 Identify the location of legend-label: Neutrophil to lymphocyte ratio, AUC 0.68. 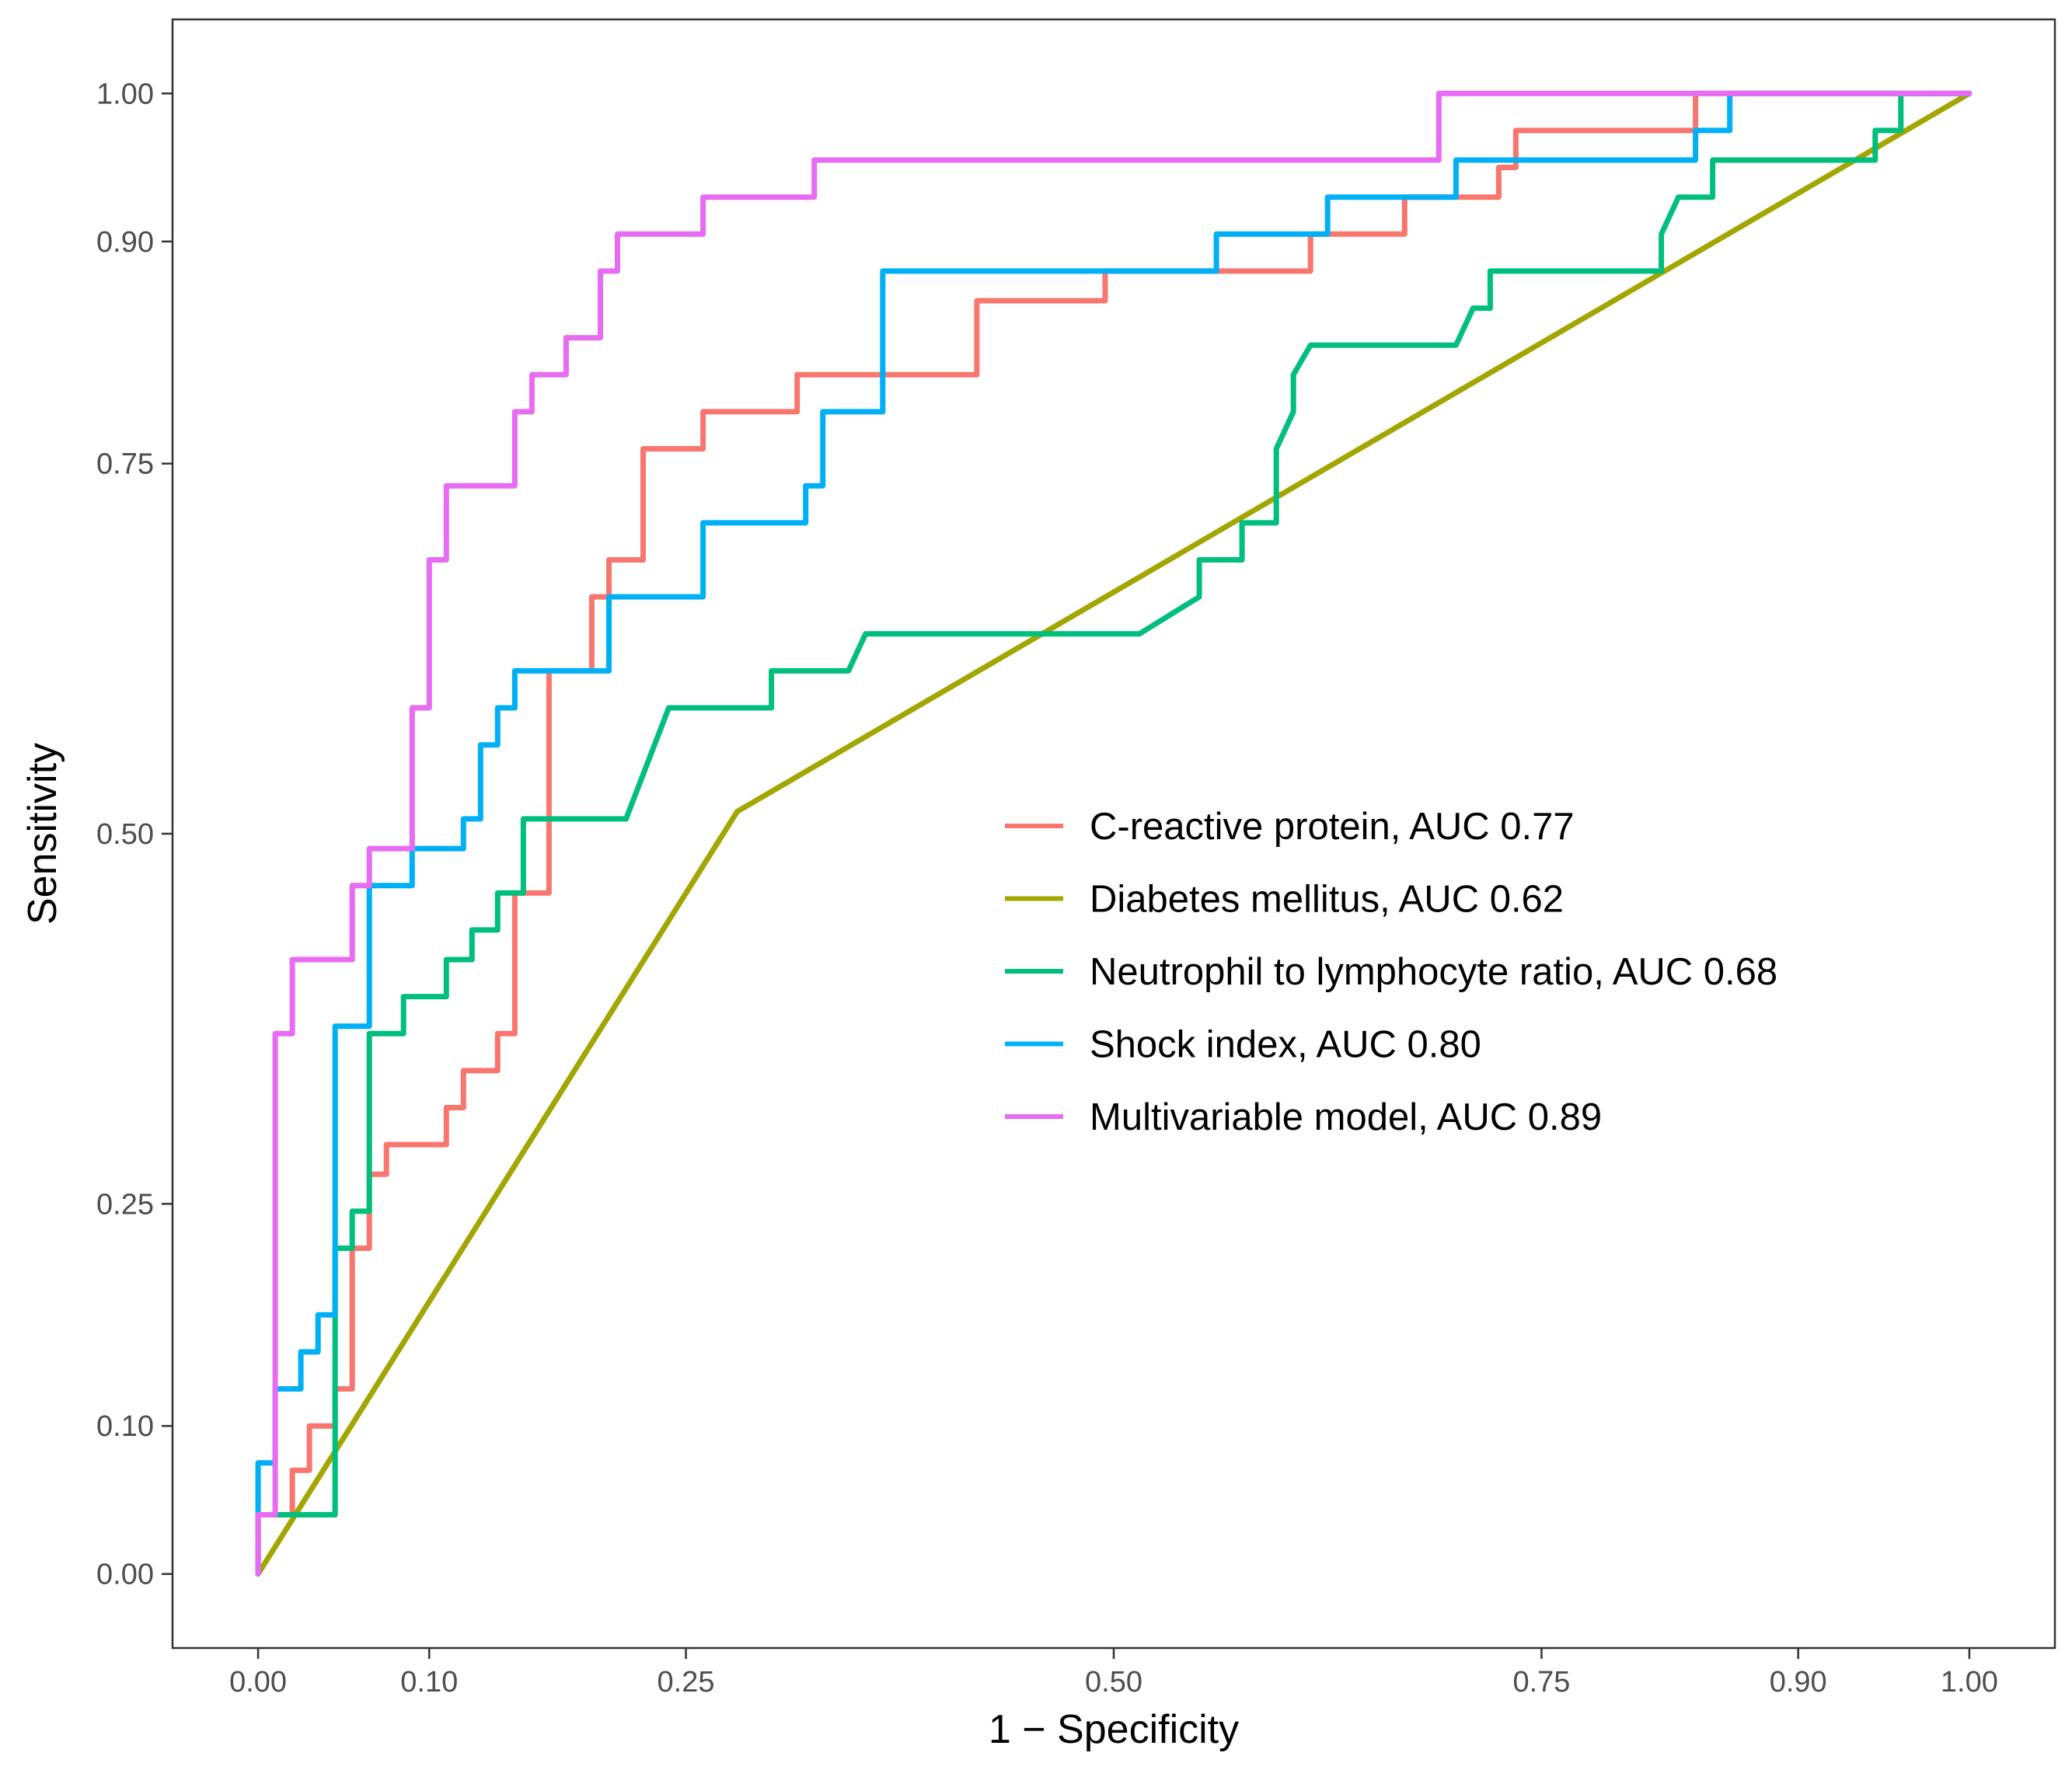
(1433, 972).